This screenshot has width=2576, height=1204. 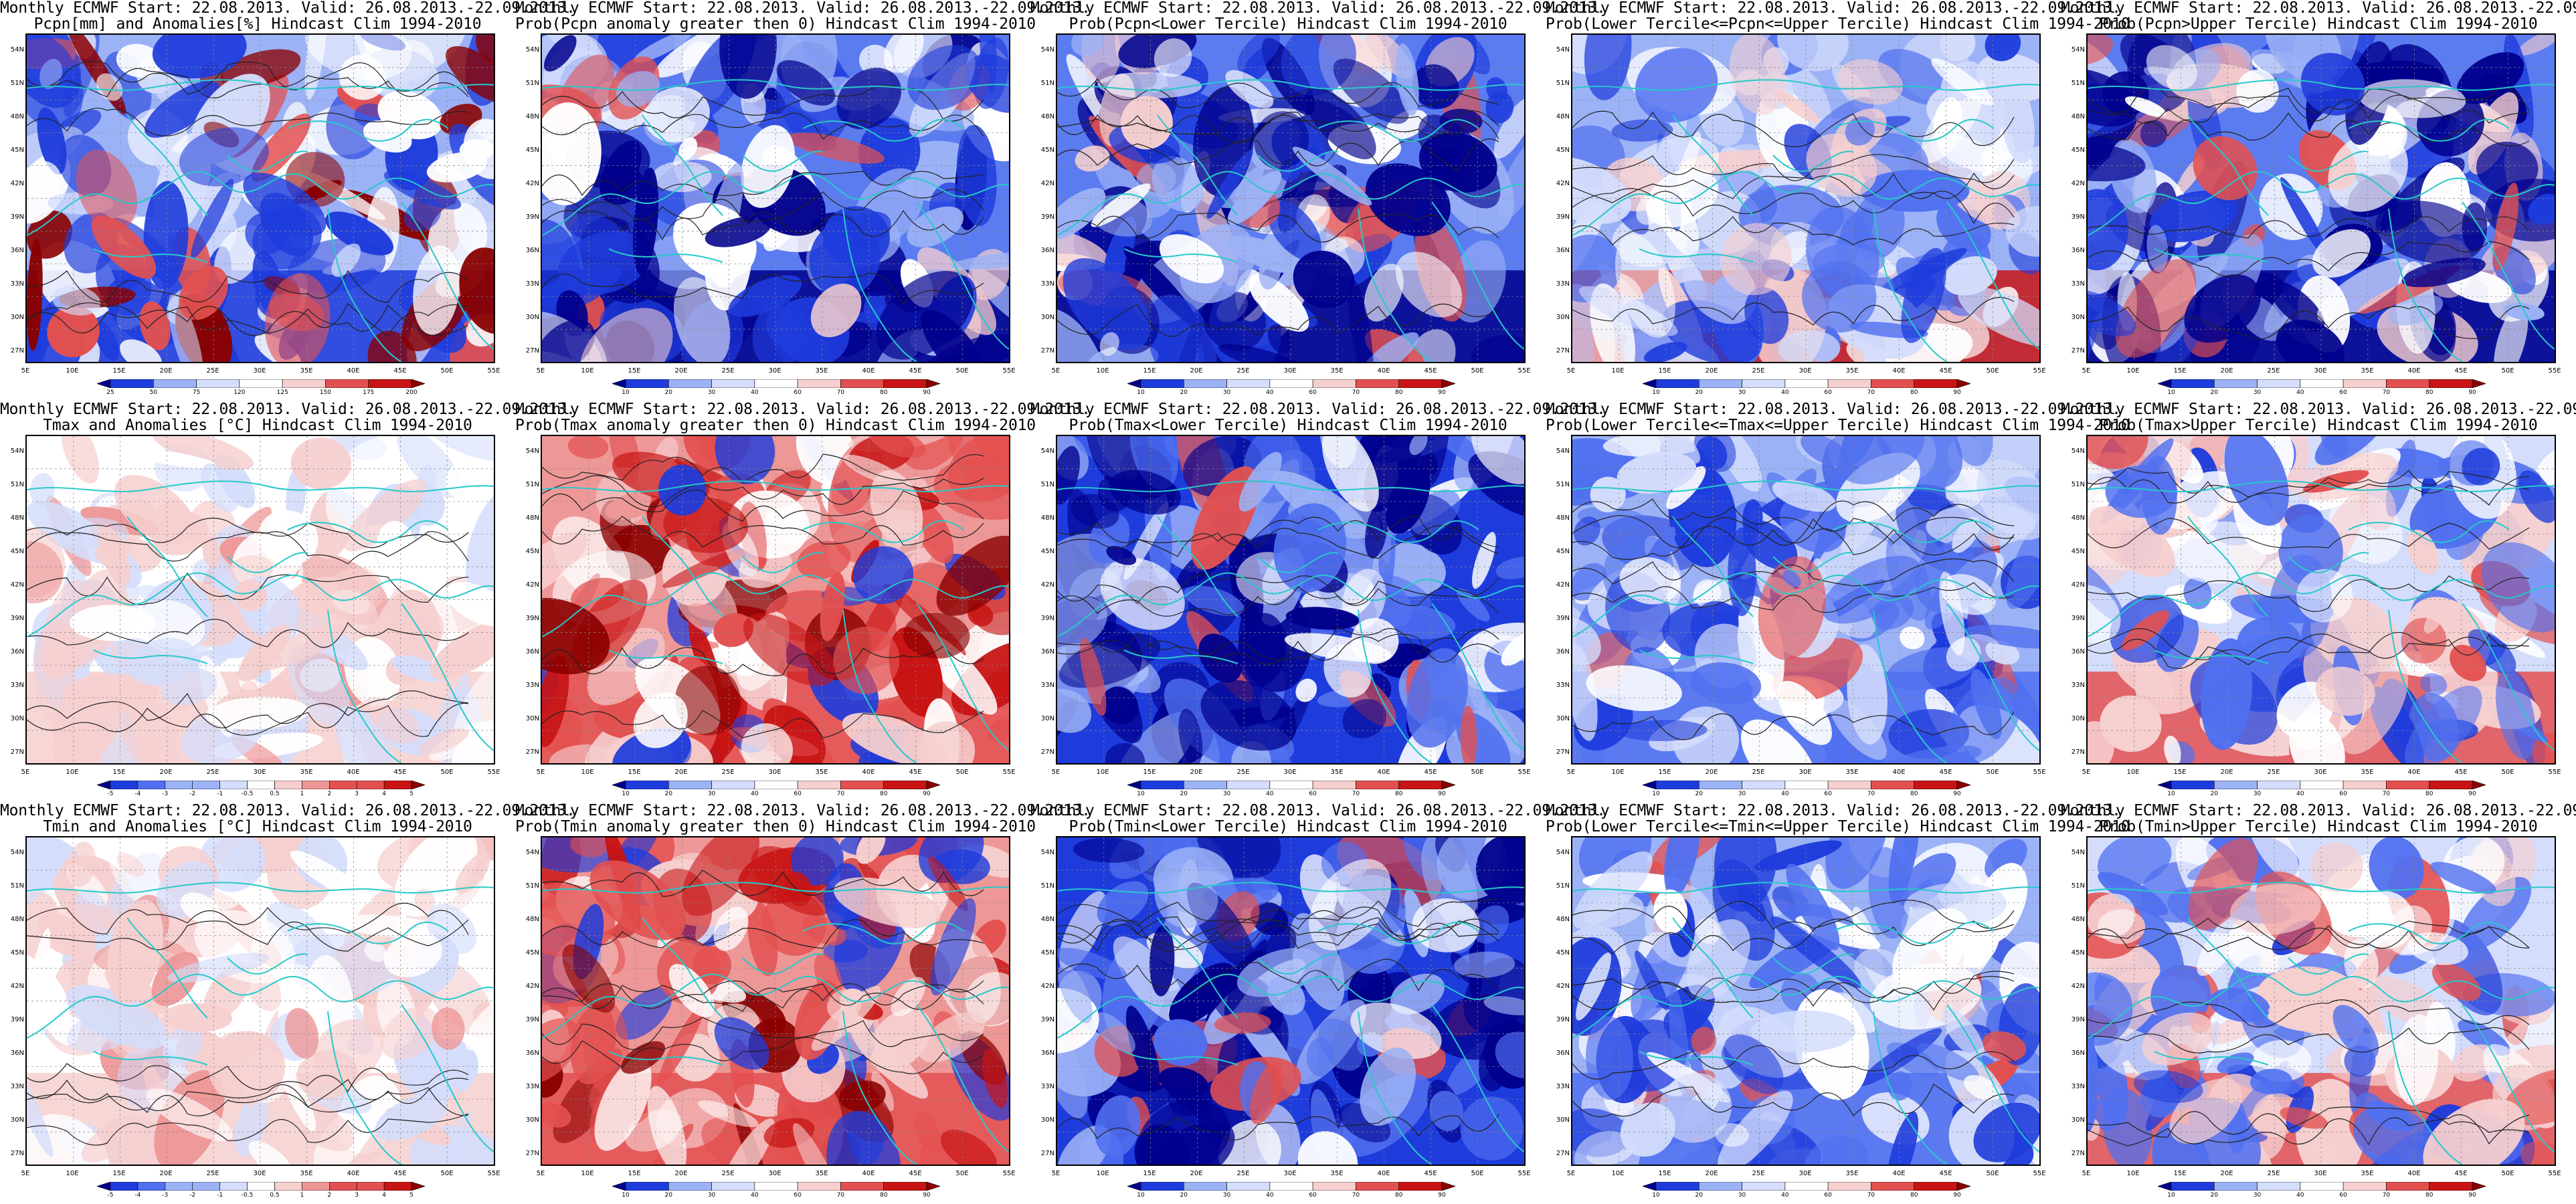 I want to click on x-tick-label: 30E, so click(x=259, y=371).